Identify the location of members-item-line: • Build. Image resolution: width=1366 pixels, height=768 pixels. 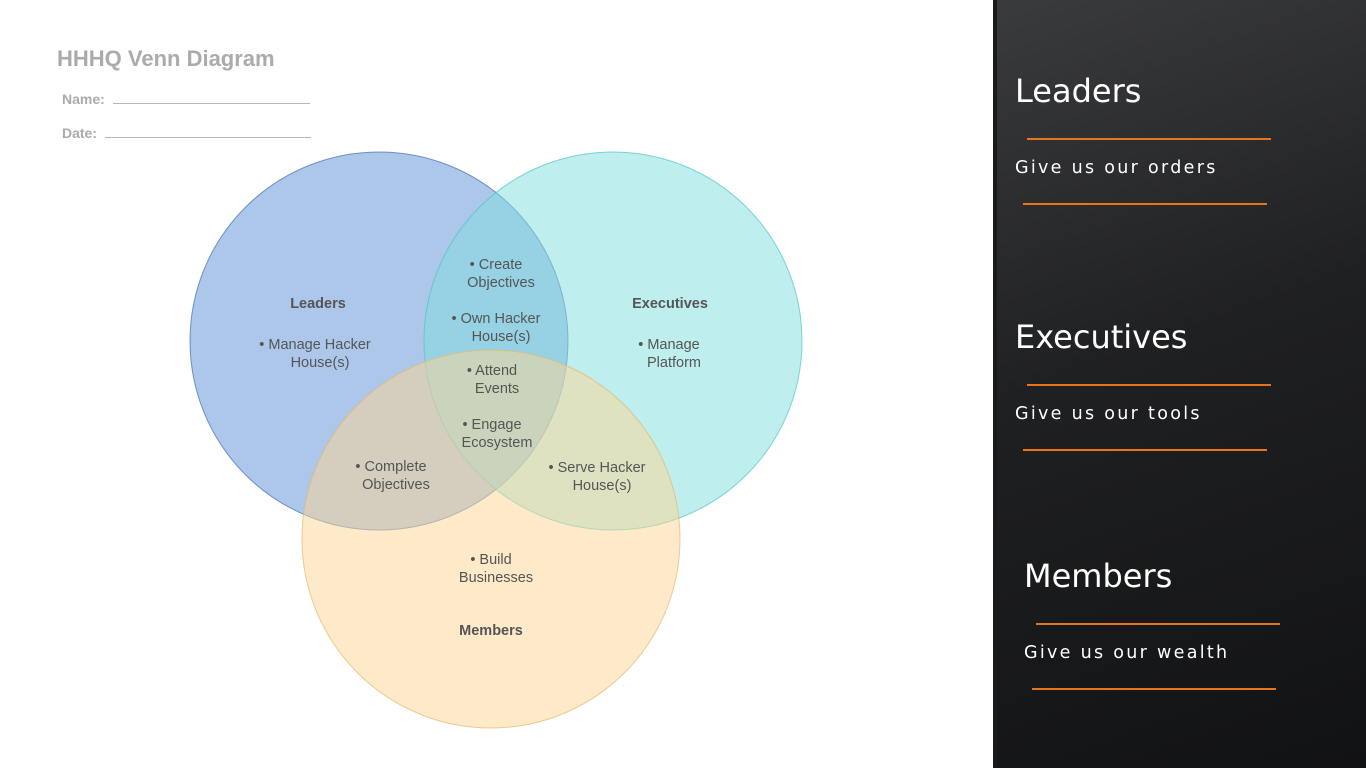
(490, 560).